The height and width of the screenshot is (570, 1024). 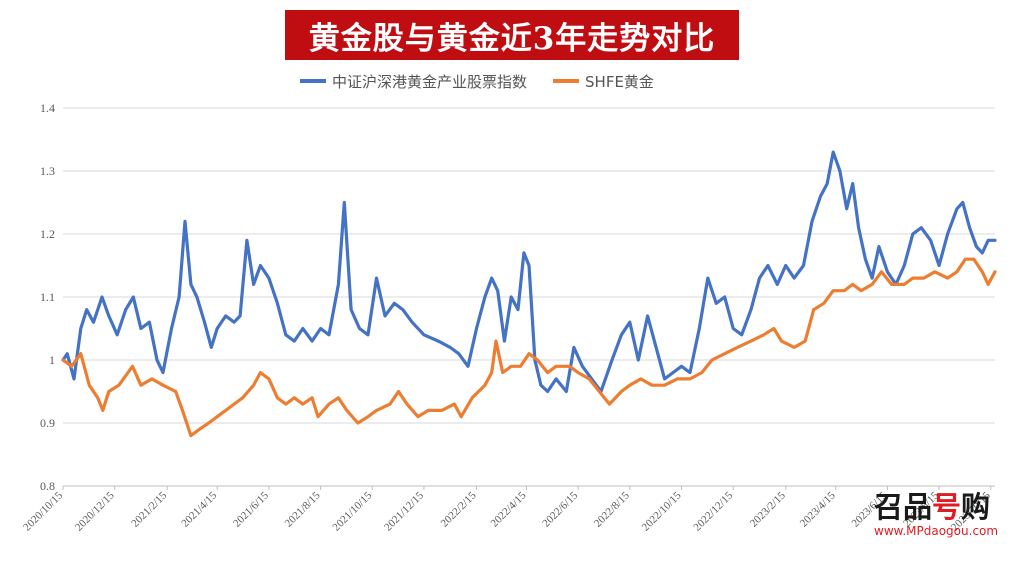 I want to click on legend: 中证沪深港黄金产业股票指数 SHFE黄金, so click(x=490, y=81).